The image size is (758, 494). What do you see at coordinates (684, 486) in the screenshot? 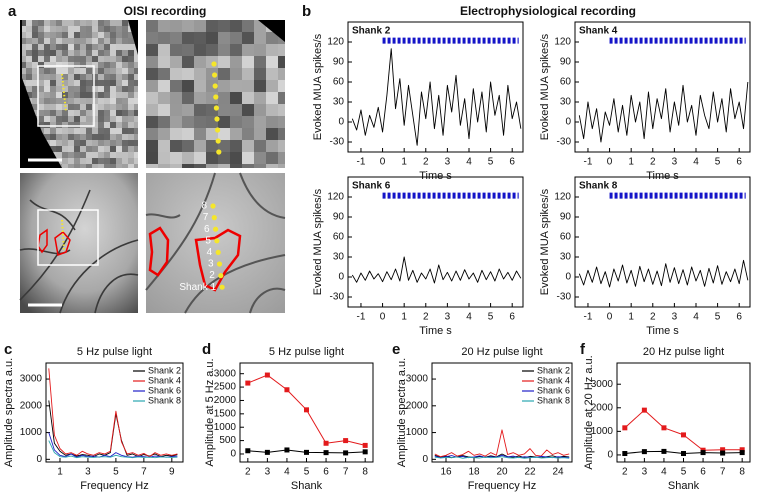
I see `x-axis-label: Shank` at bounding box center [684, 486].